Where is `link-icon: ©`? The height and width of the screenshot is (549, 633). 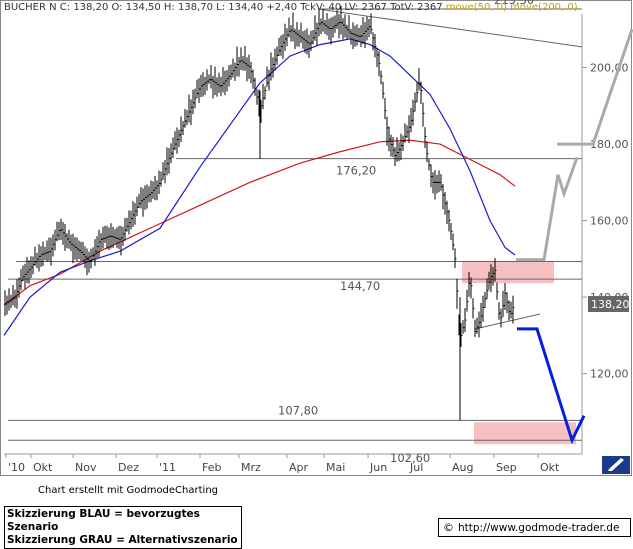 link-icon: © is located at coordinates (448, 527).